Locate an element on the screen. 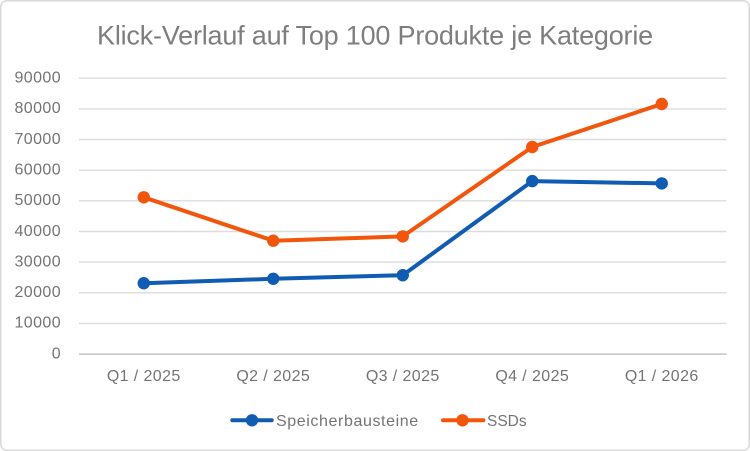  svg-text: 0 is located at coordinates (56, 353).